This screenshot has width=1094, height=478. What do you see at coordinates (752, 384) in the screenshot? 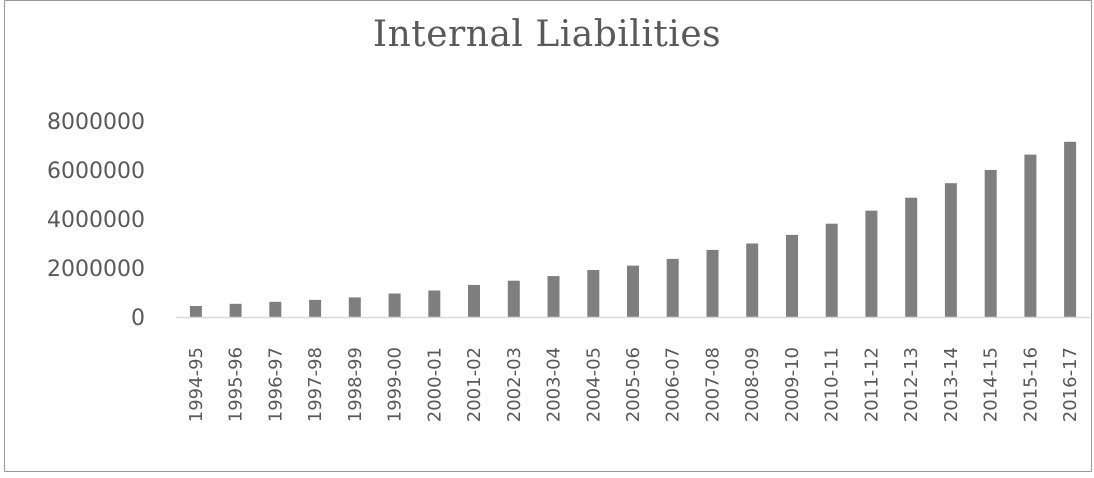
I see `x-tick-label: 2008-09` at bounding box center [752, 384].